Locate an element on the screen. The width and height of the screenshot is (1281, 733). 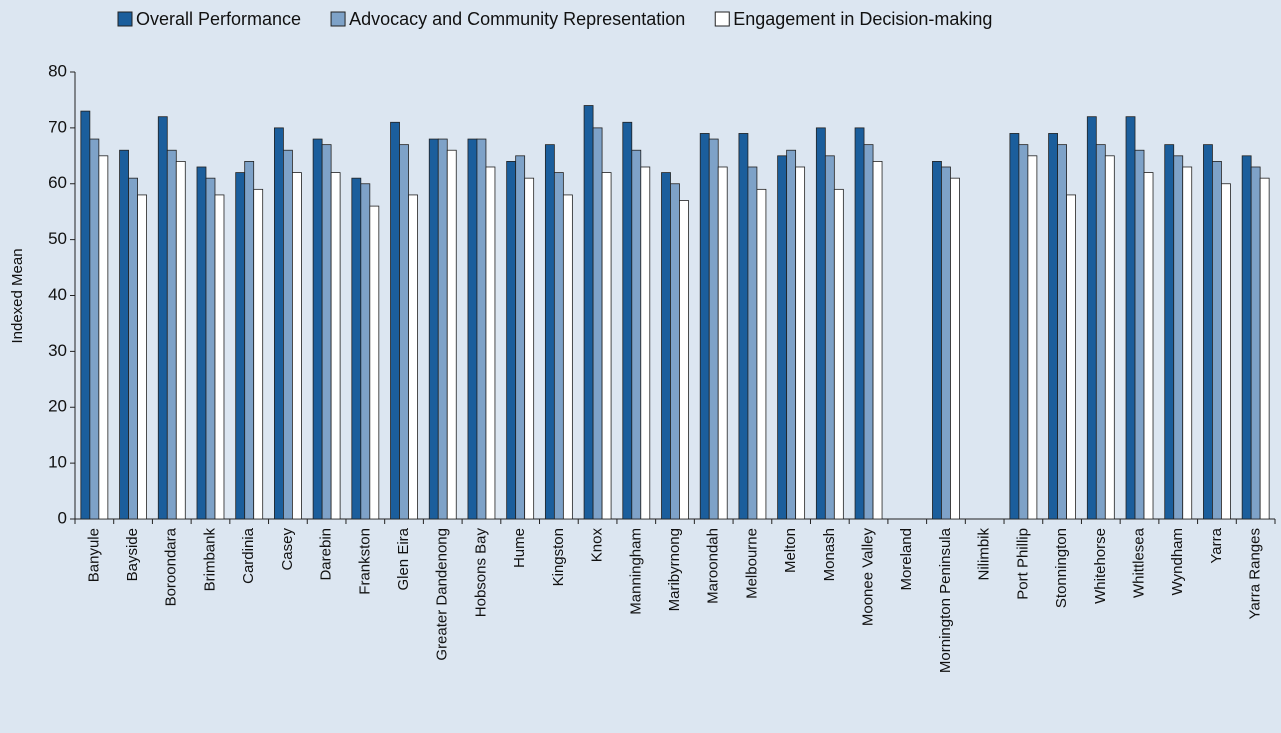
x-tick-label: Knox is located at coordinates (597, 545).